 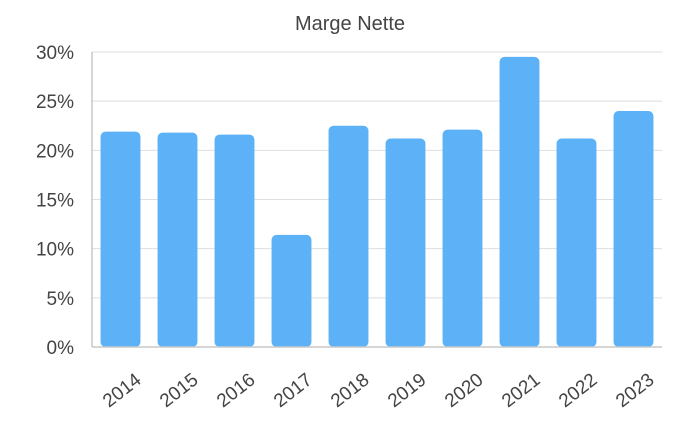 I want to click on x-tick-label: 2023, so click(x=635, y=390).